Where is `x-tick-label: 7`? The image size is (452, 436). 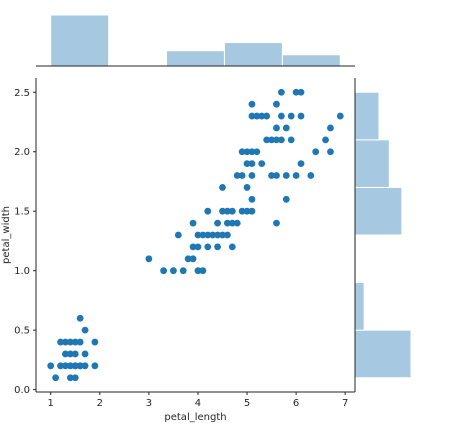 x-tick-label: 7 is located at coordinates (345, 403).